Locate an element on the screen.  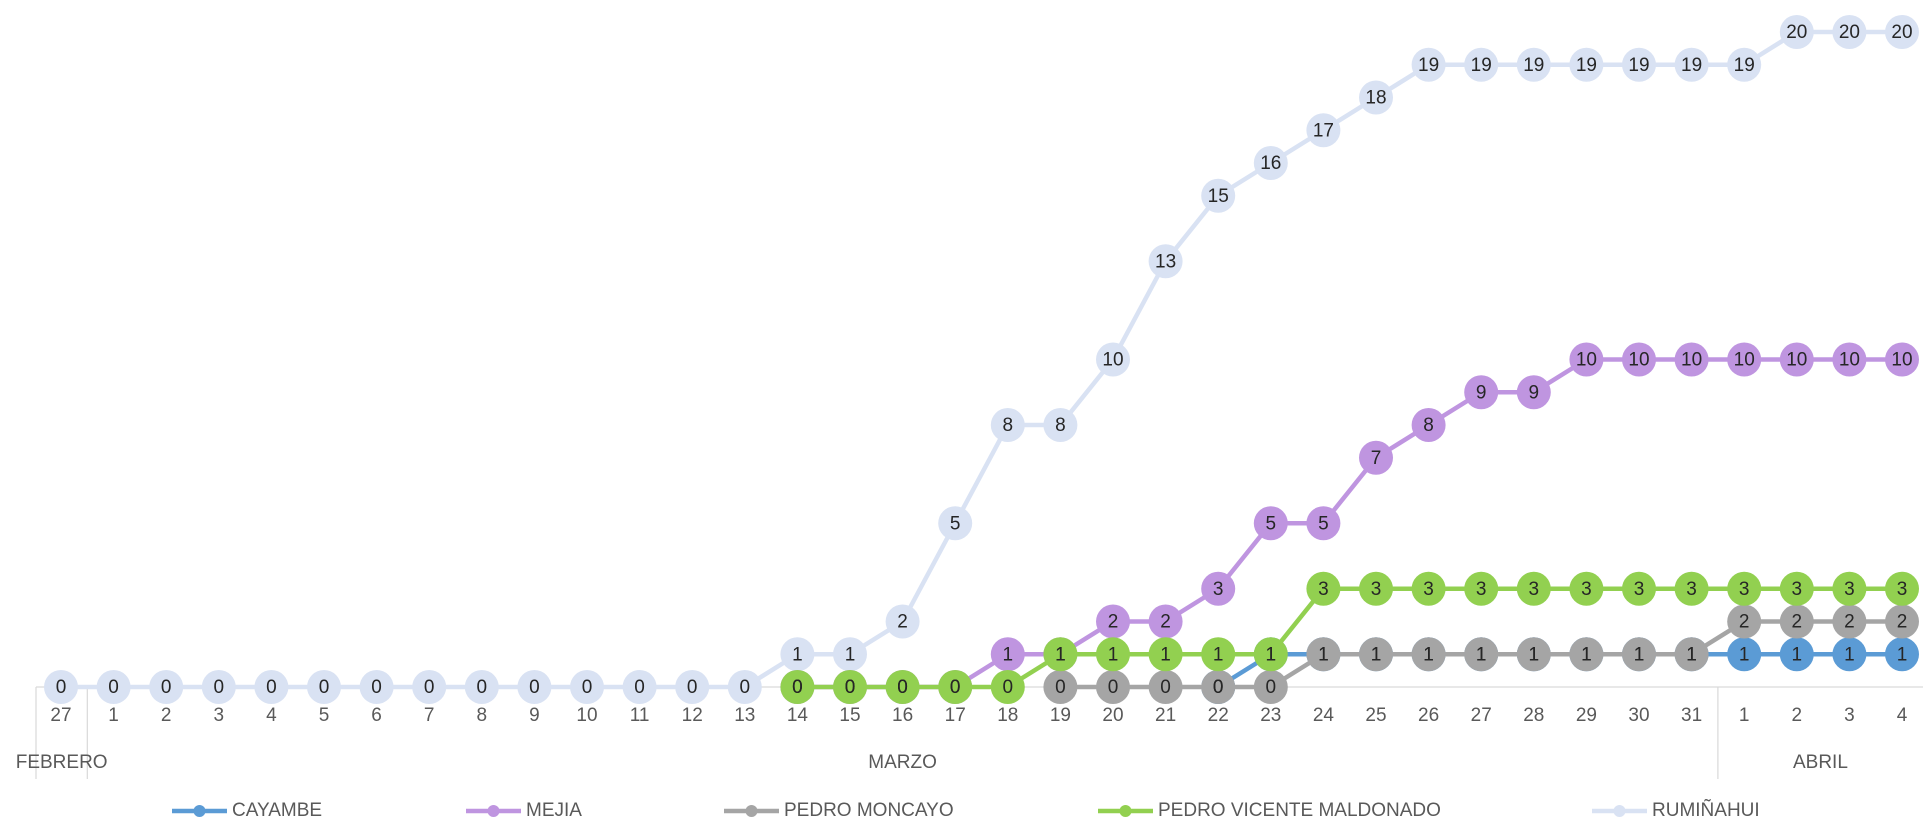
x-tick-label: 4 is located at coordinates (1902, 715).